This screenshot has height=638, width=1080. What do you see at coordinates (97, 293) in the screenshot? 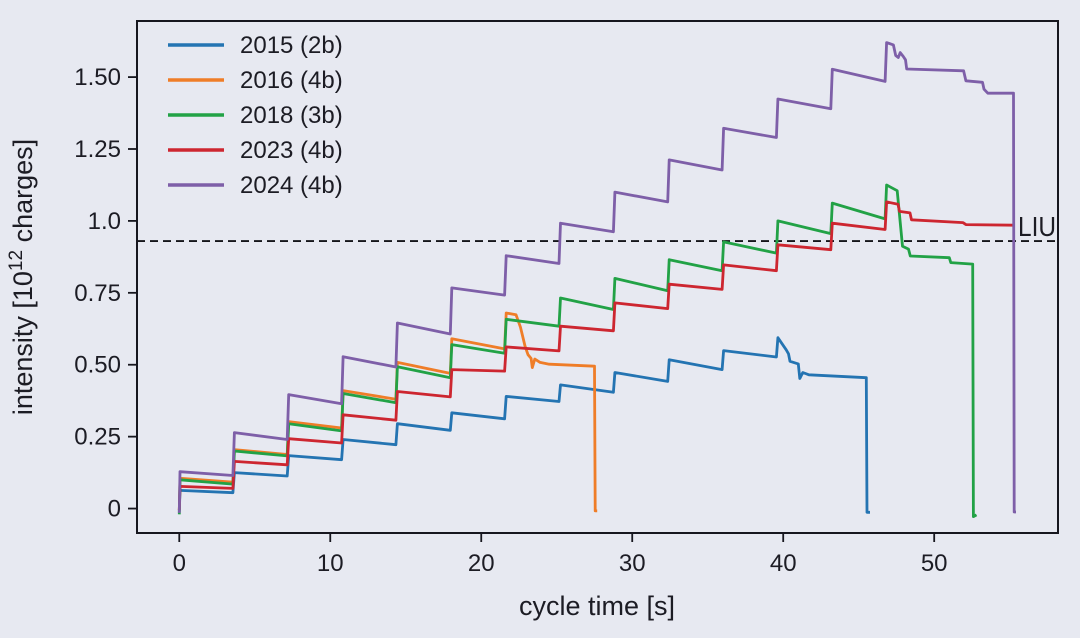
I see `y-tick-label: 0.75` at bounding box center [97, 293].